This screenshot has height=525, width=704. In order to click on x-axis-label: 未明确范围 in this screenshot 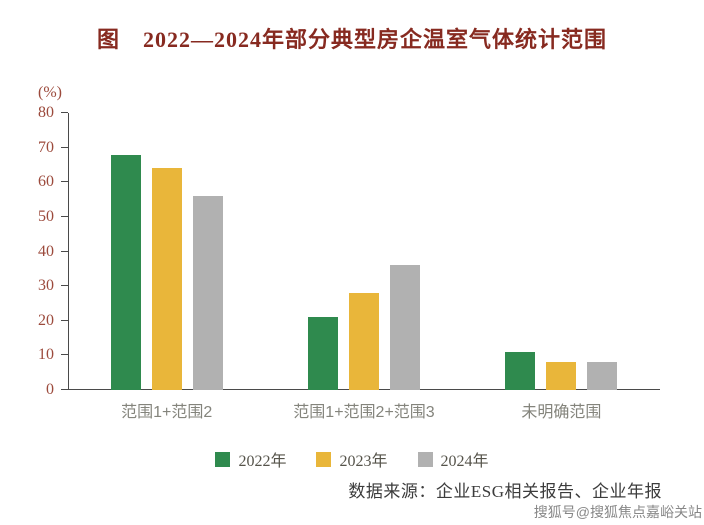, I will do `click(561, 412)`.